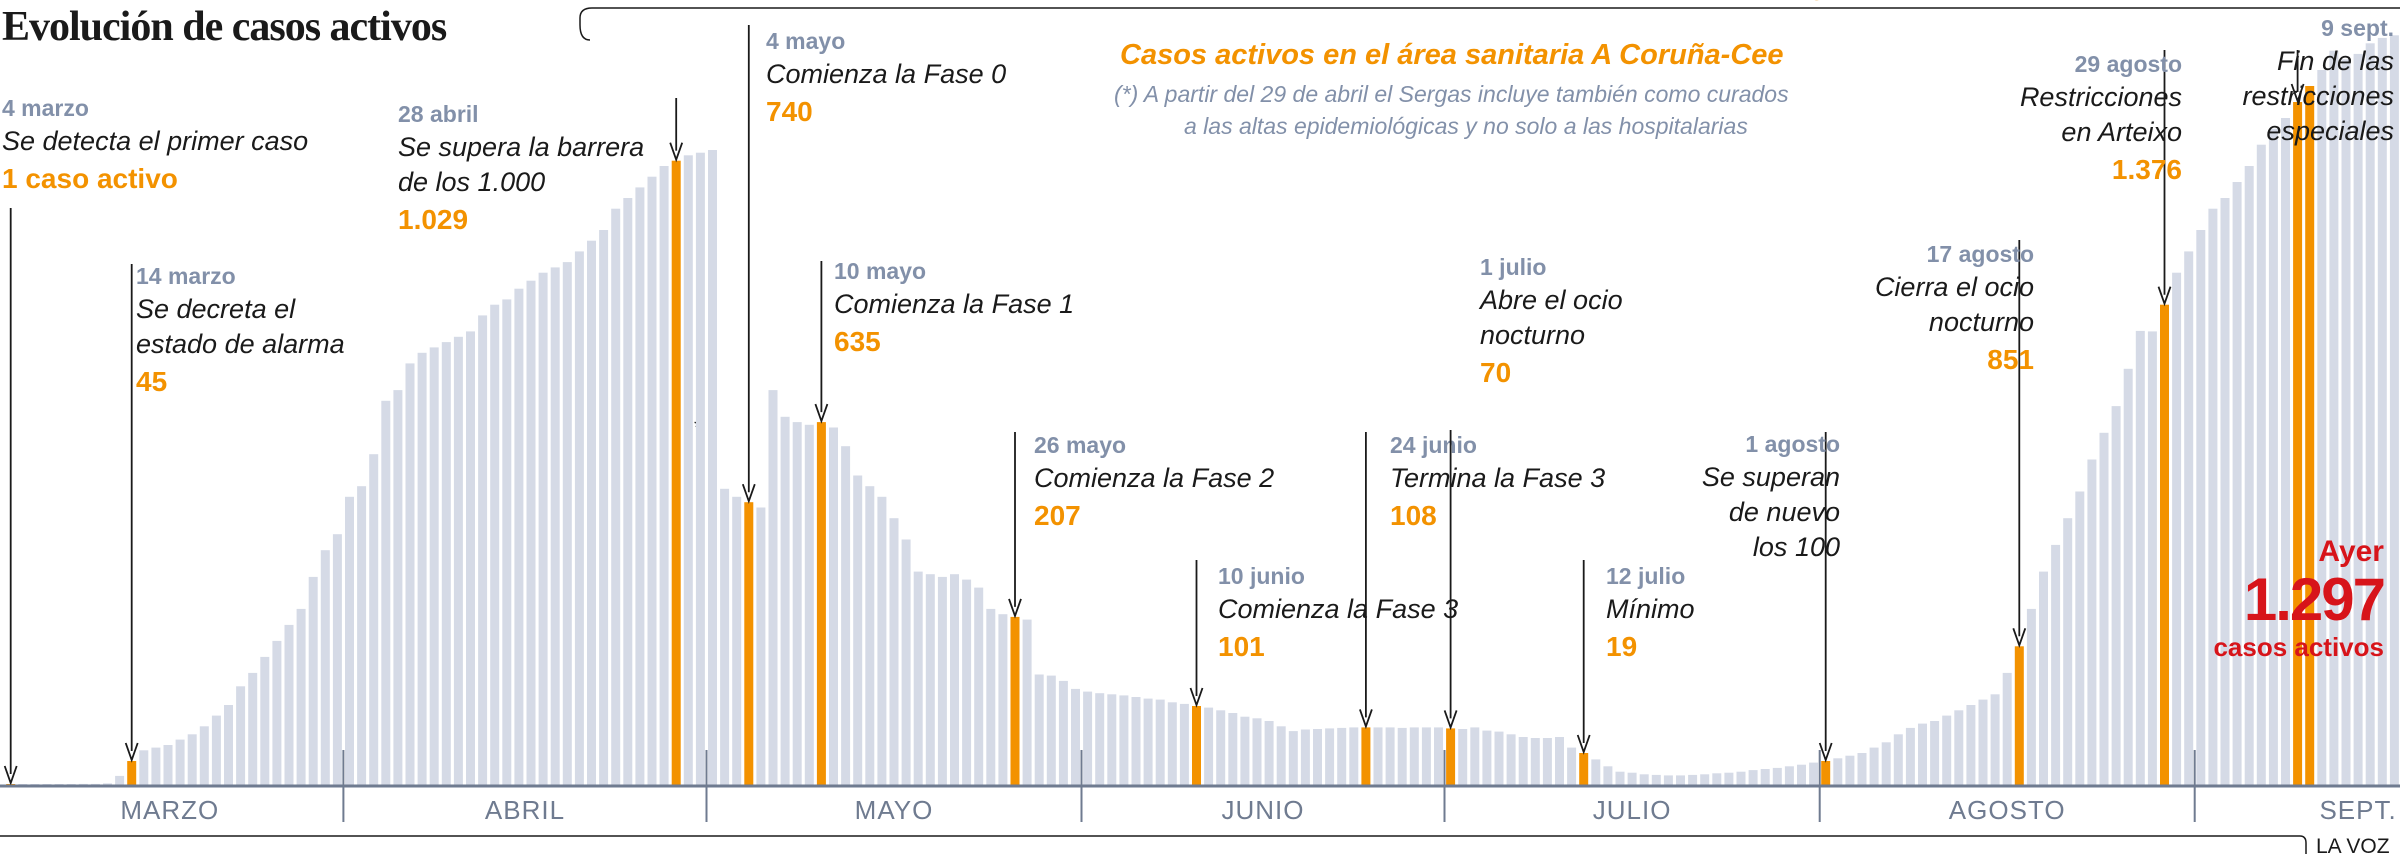 This screenshot has width=2400, height=858. I want to click on footer-rule, so click(1153, 844).